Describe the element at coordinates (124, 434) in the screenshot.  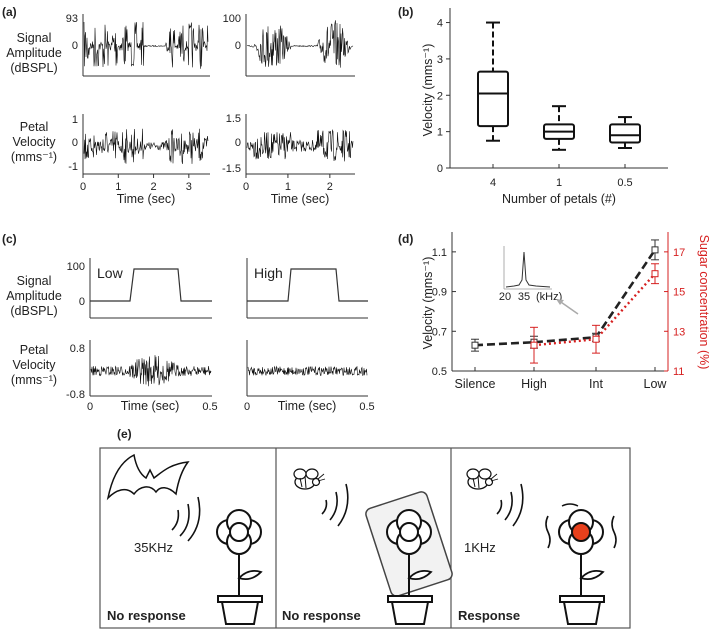
I see `panel-e-label: (e)` at that location.